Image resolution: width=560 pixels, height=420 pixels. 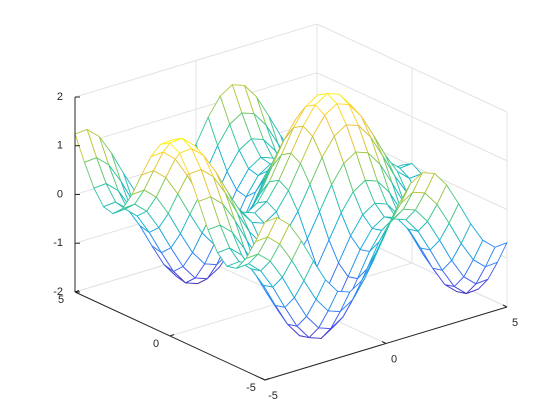 I want to click on z-tick-label: 0, so click(x=60, y=194).